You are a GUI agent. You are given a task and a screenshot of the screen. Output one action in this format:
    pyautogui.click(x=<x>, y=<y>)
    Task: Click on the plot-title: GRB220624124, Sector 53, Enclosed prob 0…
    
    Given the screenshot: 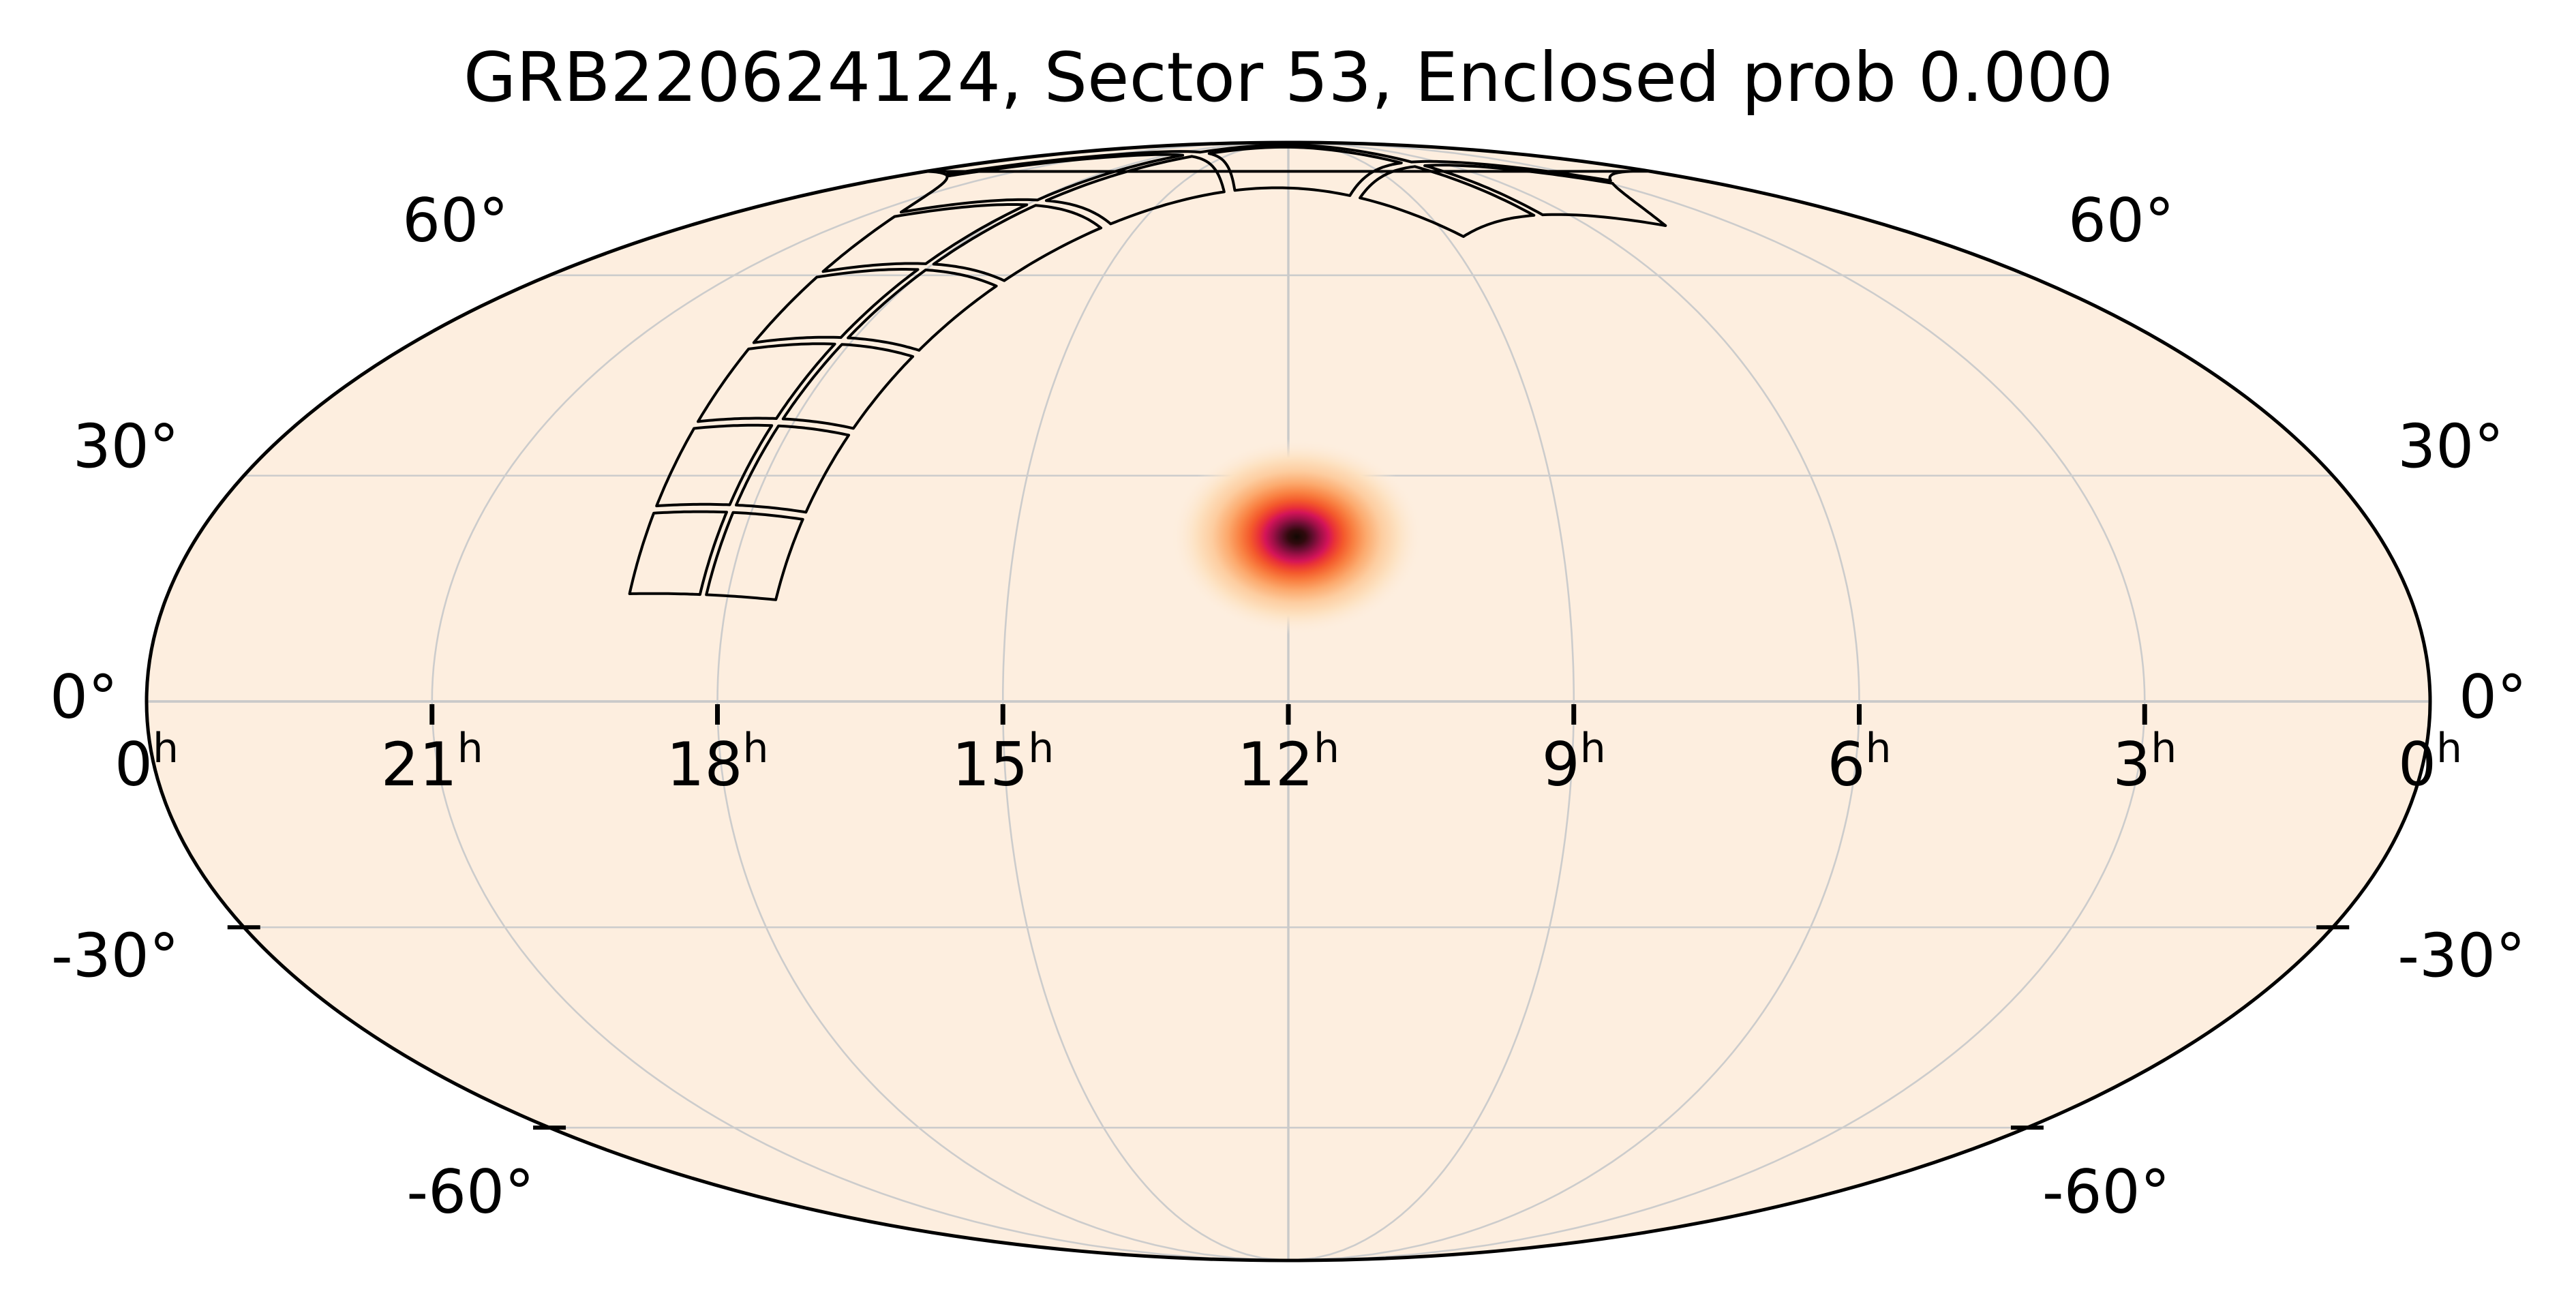 What is the action you would take?
    pyautogui.click(x=1288, y=77)
    